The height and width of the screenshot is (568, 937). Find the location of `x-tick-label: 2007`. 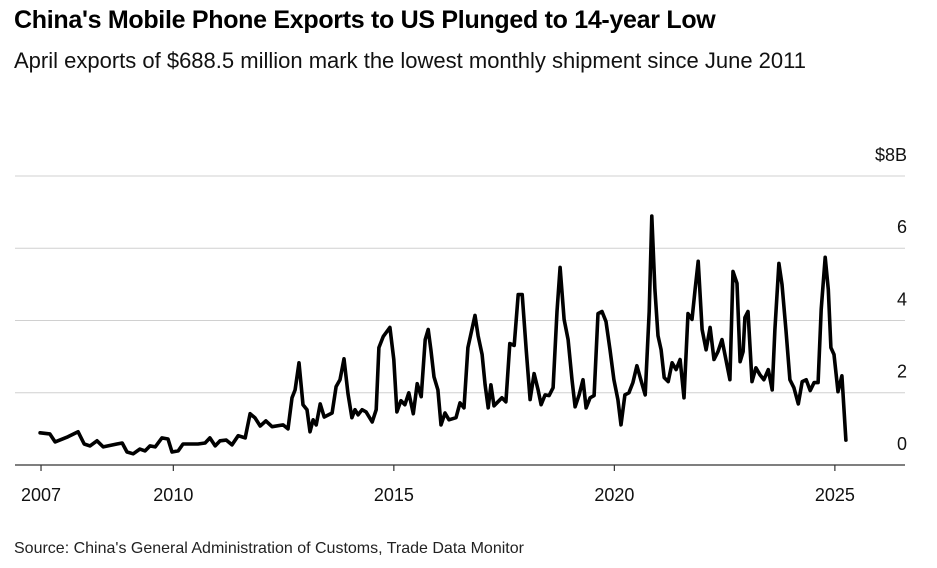

x-tick-label: 2007 is located at coordinates (41, 495).